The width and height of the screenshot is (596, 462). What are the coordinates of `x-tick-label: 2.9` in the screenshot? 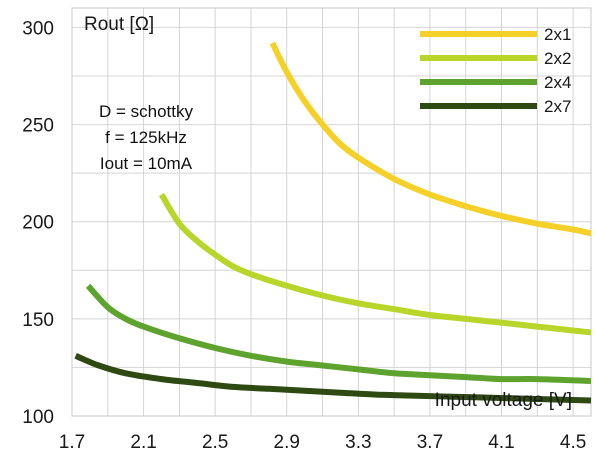 It's located at (287, 442).